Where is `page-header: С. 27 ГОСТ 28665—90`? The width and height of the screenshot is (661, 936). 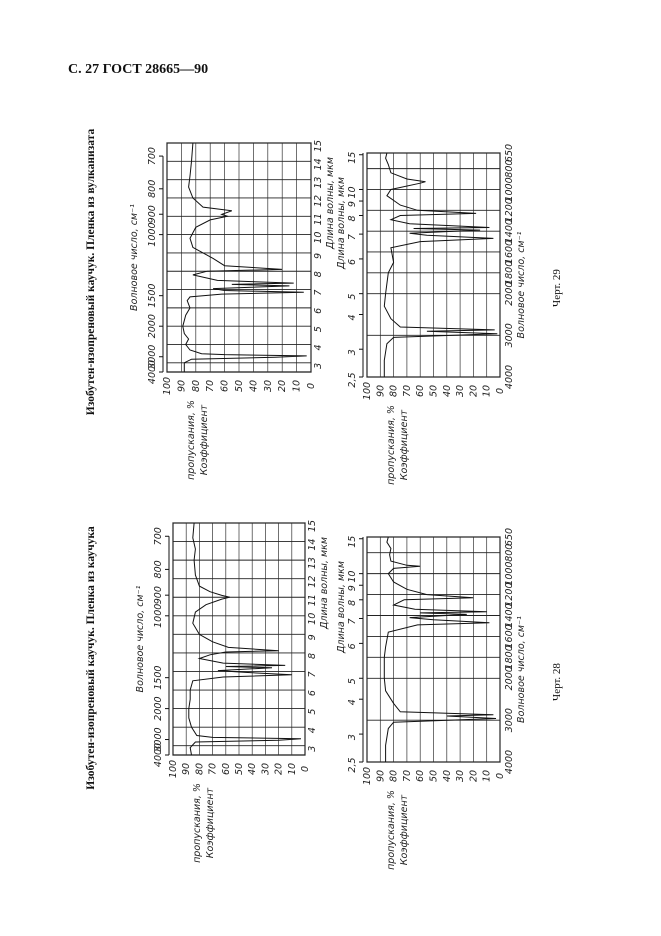 page-header: С. 27 ГОСТ 28665—90 is located at coordinates (138, 69).